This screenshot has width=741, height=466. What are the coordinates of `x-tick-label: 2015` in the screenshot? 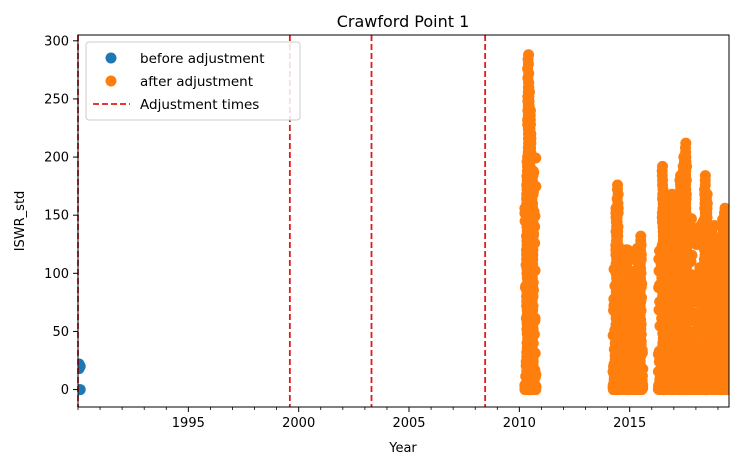 It's located at (629, 423).